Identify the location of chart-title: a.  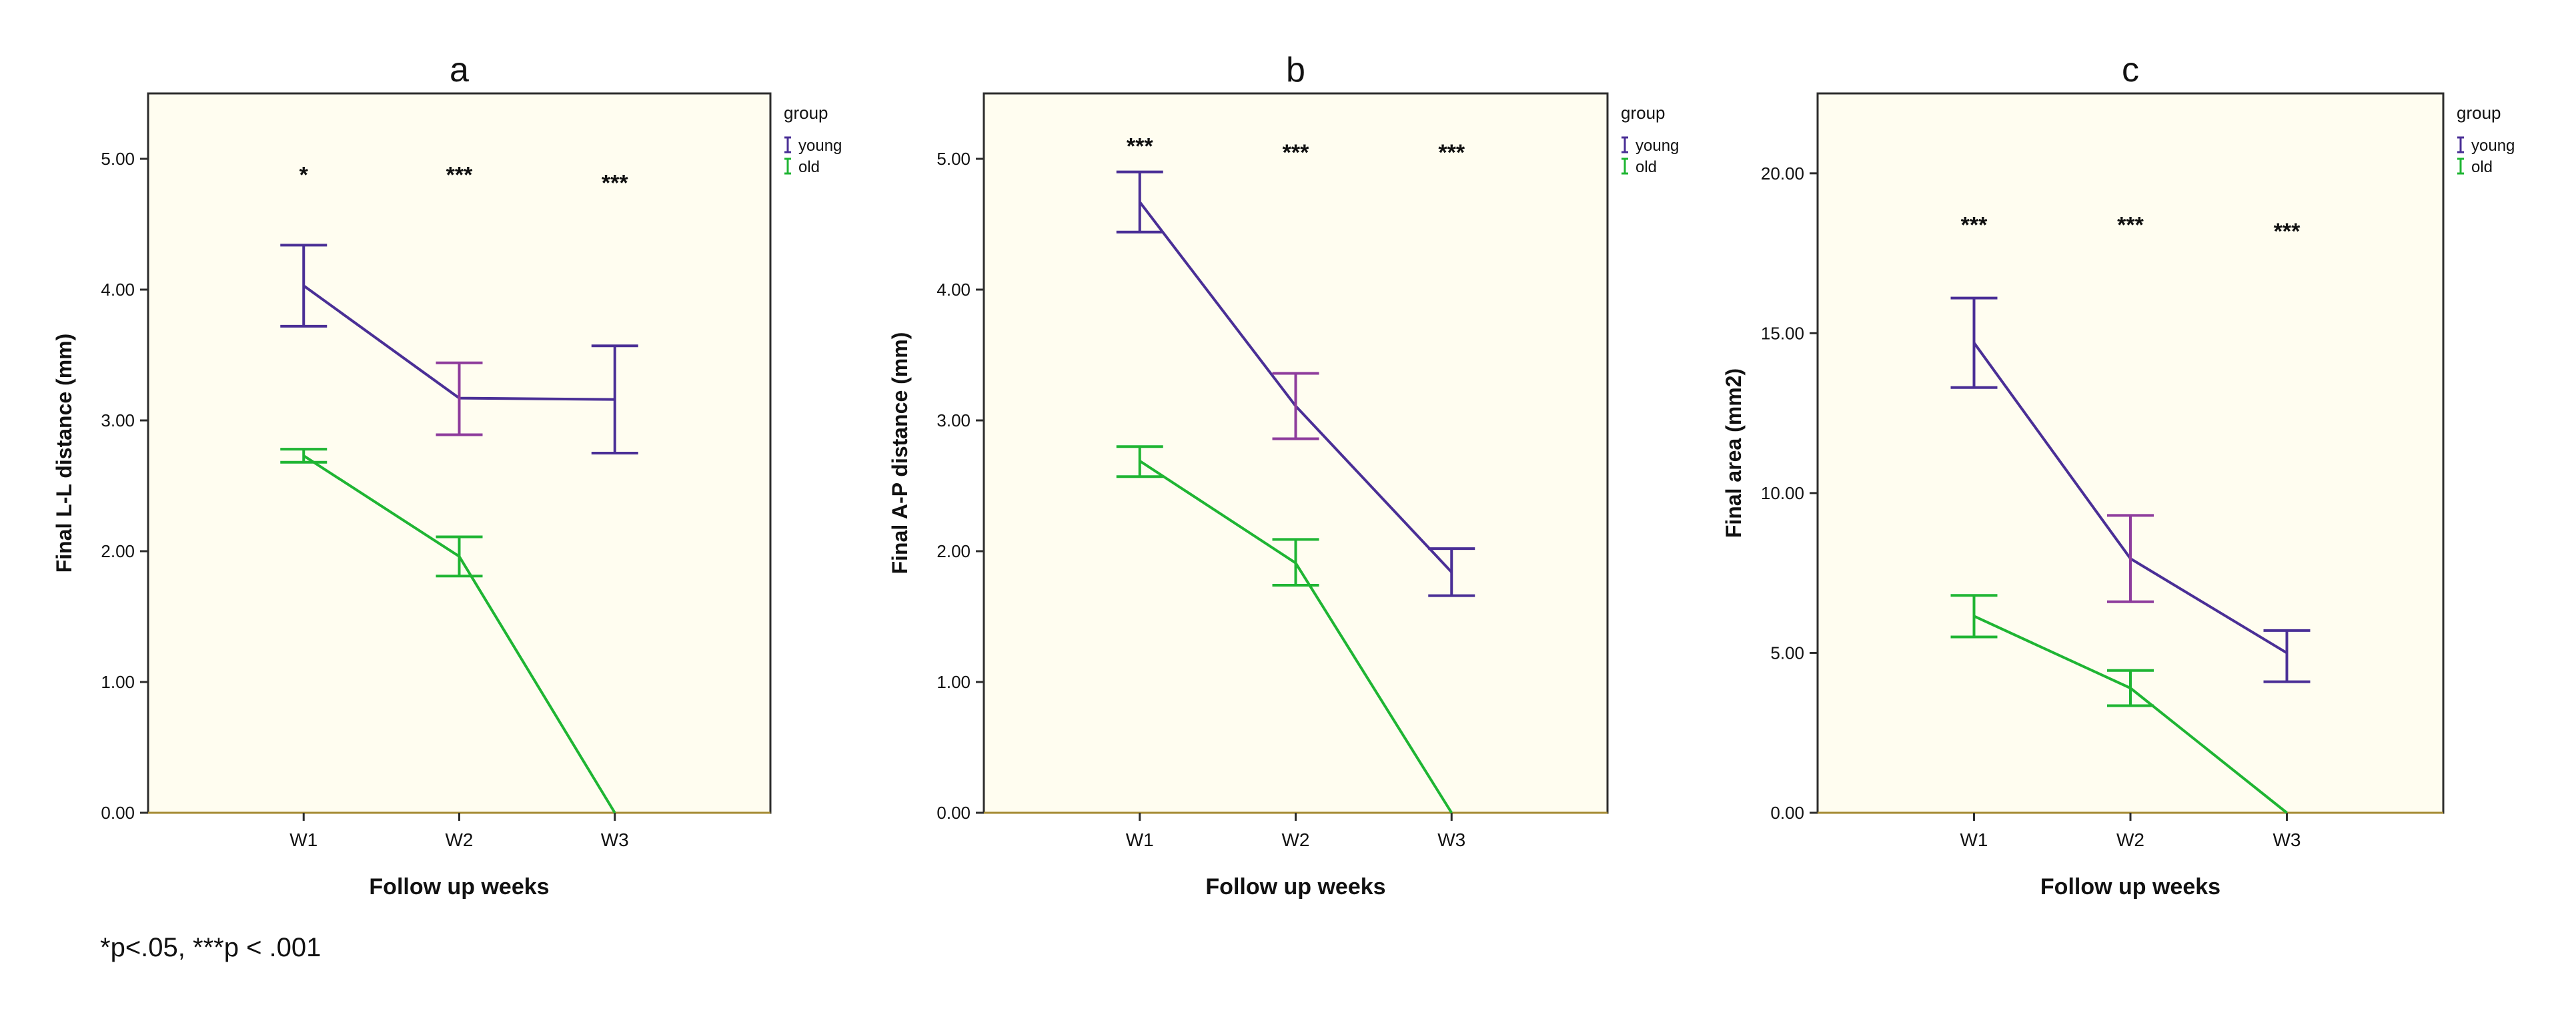
(460, 70).